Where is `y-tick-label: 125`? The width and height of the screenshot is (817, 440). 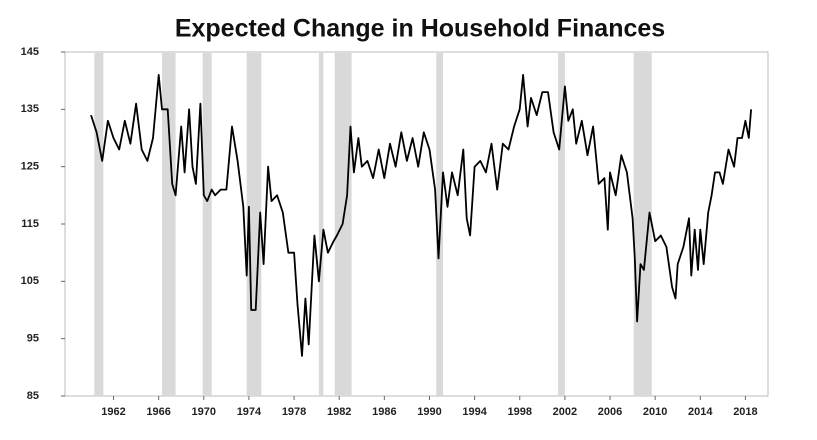 y-tick-label: 125 is located at coordinates (30, 167).